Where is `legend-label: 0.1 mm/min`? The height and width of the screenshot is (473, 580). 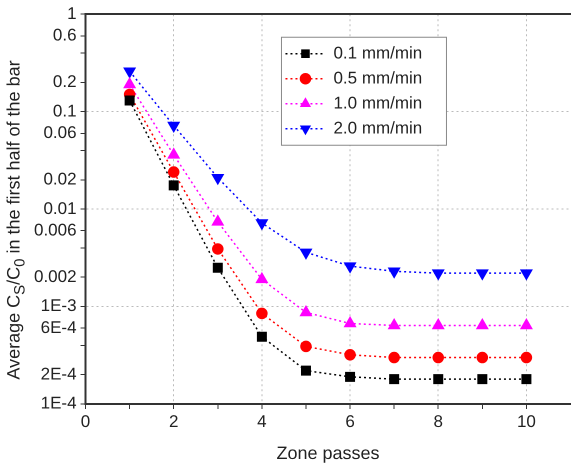 legend-label: 0.1 mm/min is located at coordinates (377, 52).